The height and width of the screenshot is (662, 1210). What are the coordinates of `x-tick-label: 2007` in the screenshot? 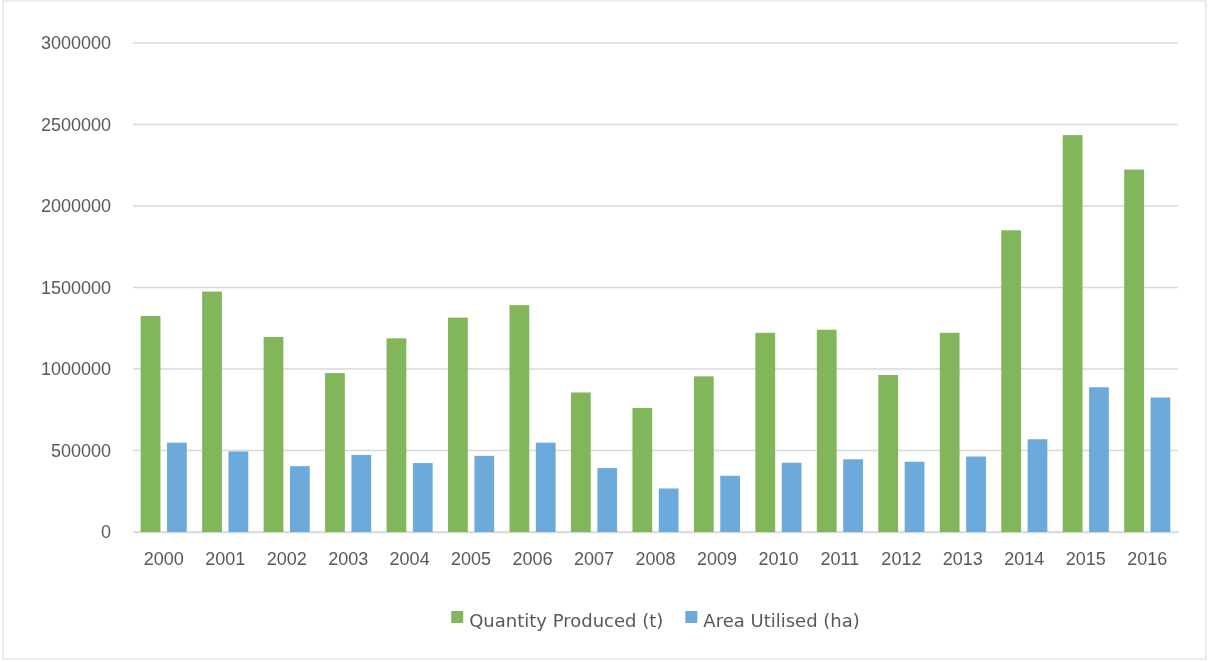 It's located at (594, 558).